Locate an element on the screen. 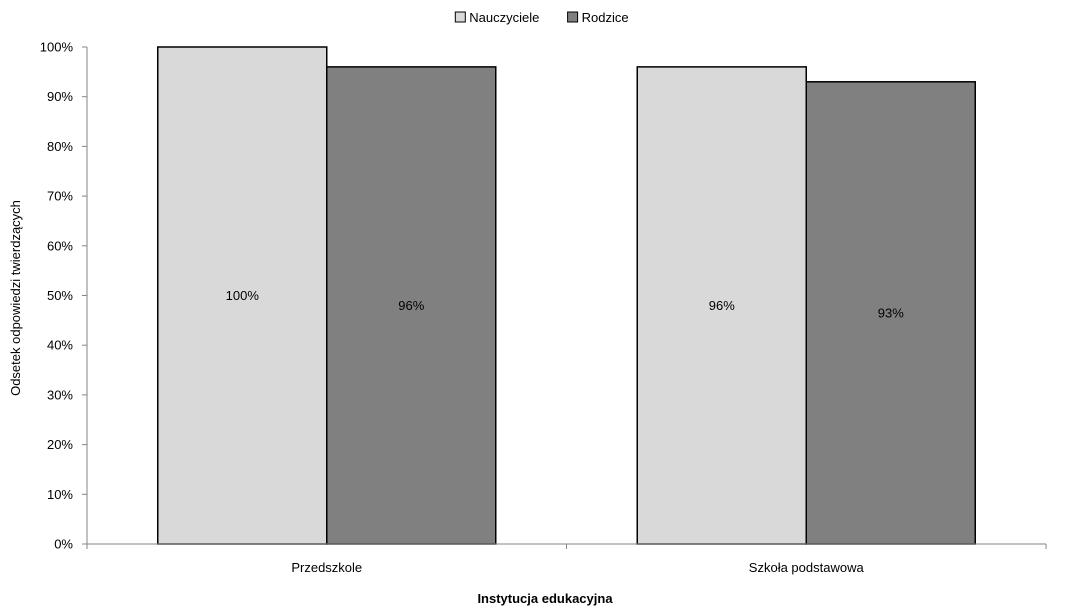 The image size is (1075, 615). y-tick-label: 20% is located at coordinates (60, 444).